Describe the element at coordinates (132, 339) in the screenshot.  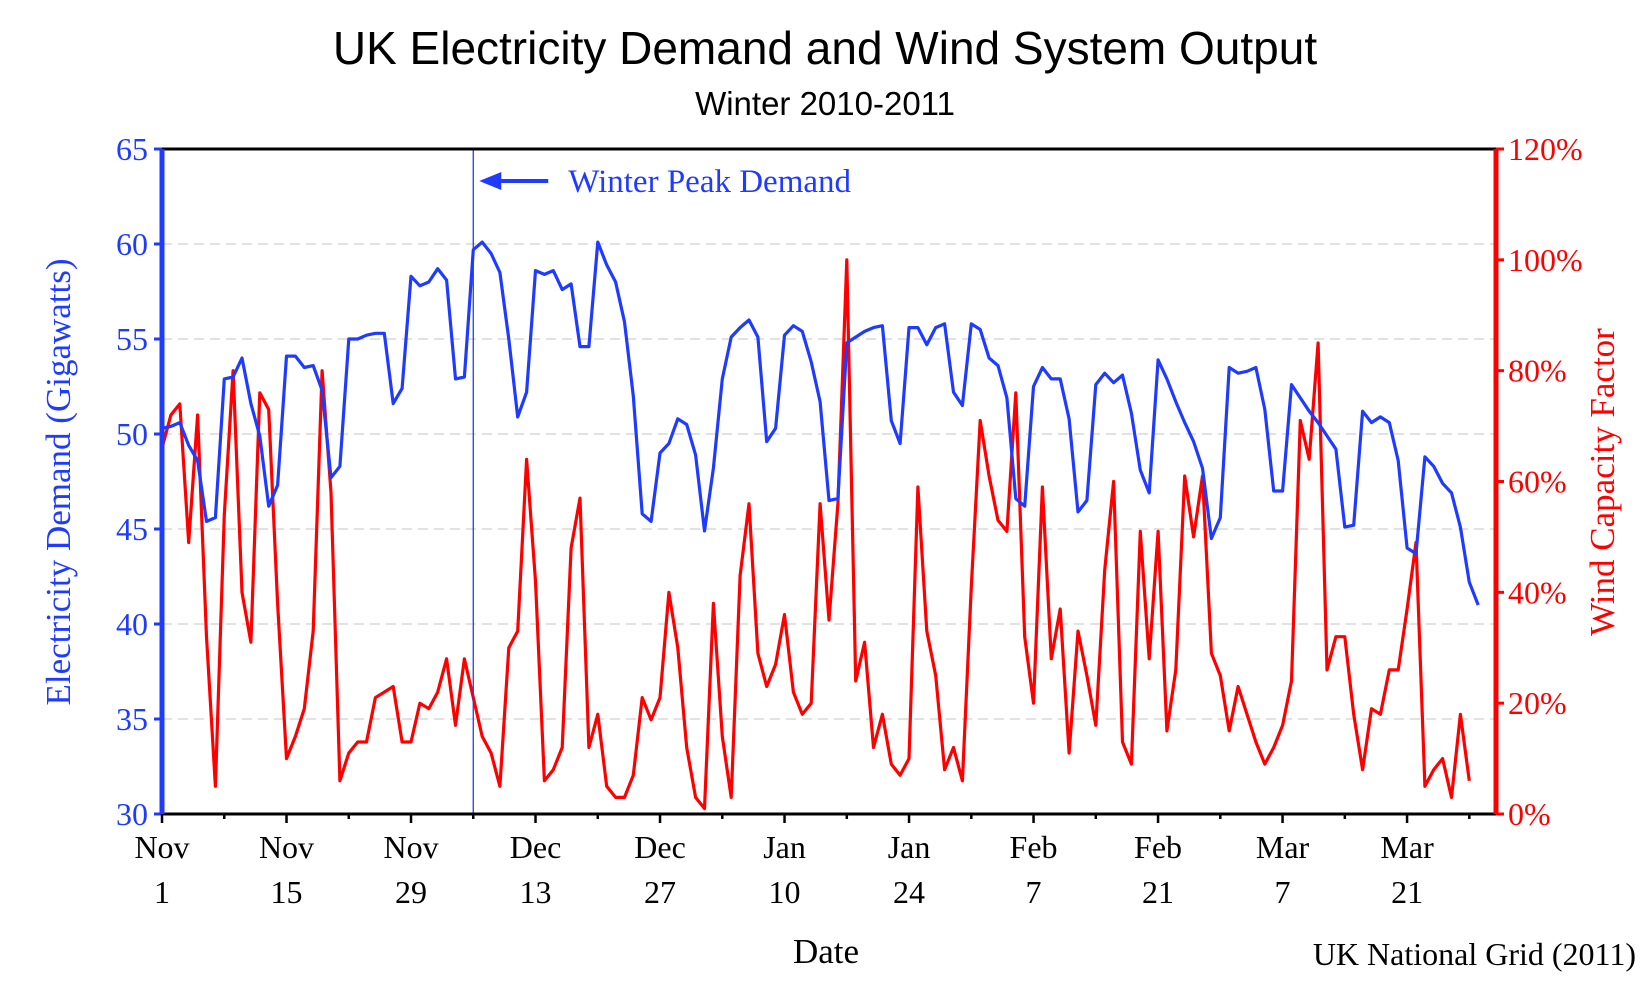
I see `left-tick-label-5: 55` at that location.